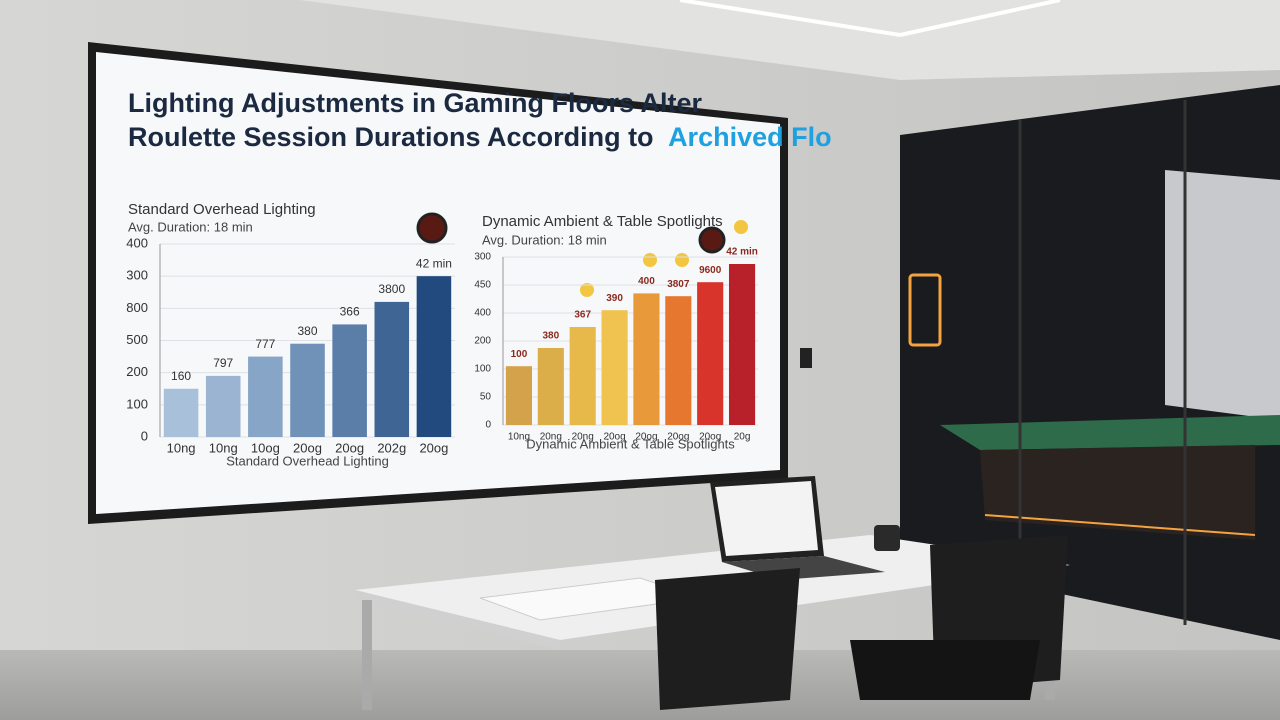 Image resolution: width=1280 pixels, height=720 pixels. I want to click on switch, so click(806, 358).